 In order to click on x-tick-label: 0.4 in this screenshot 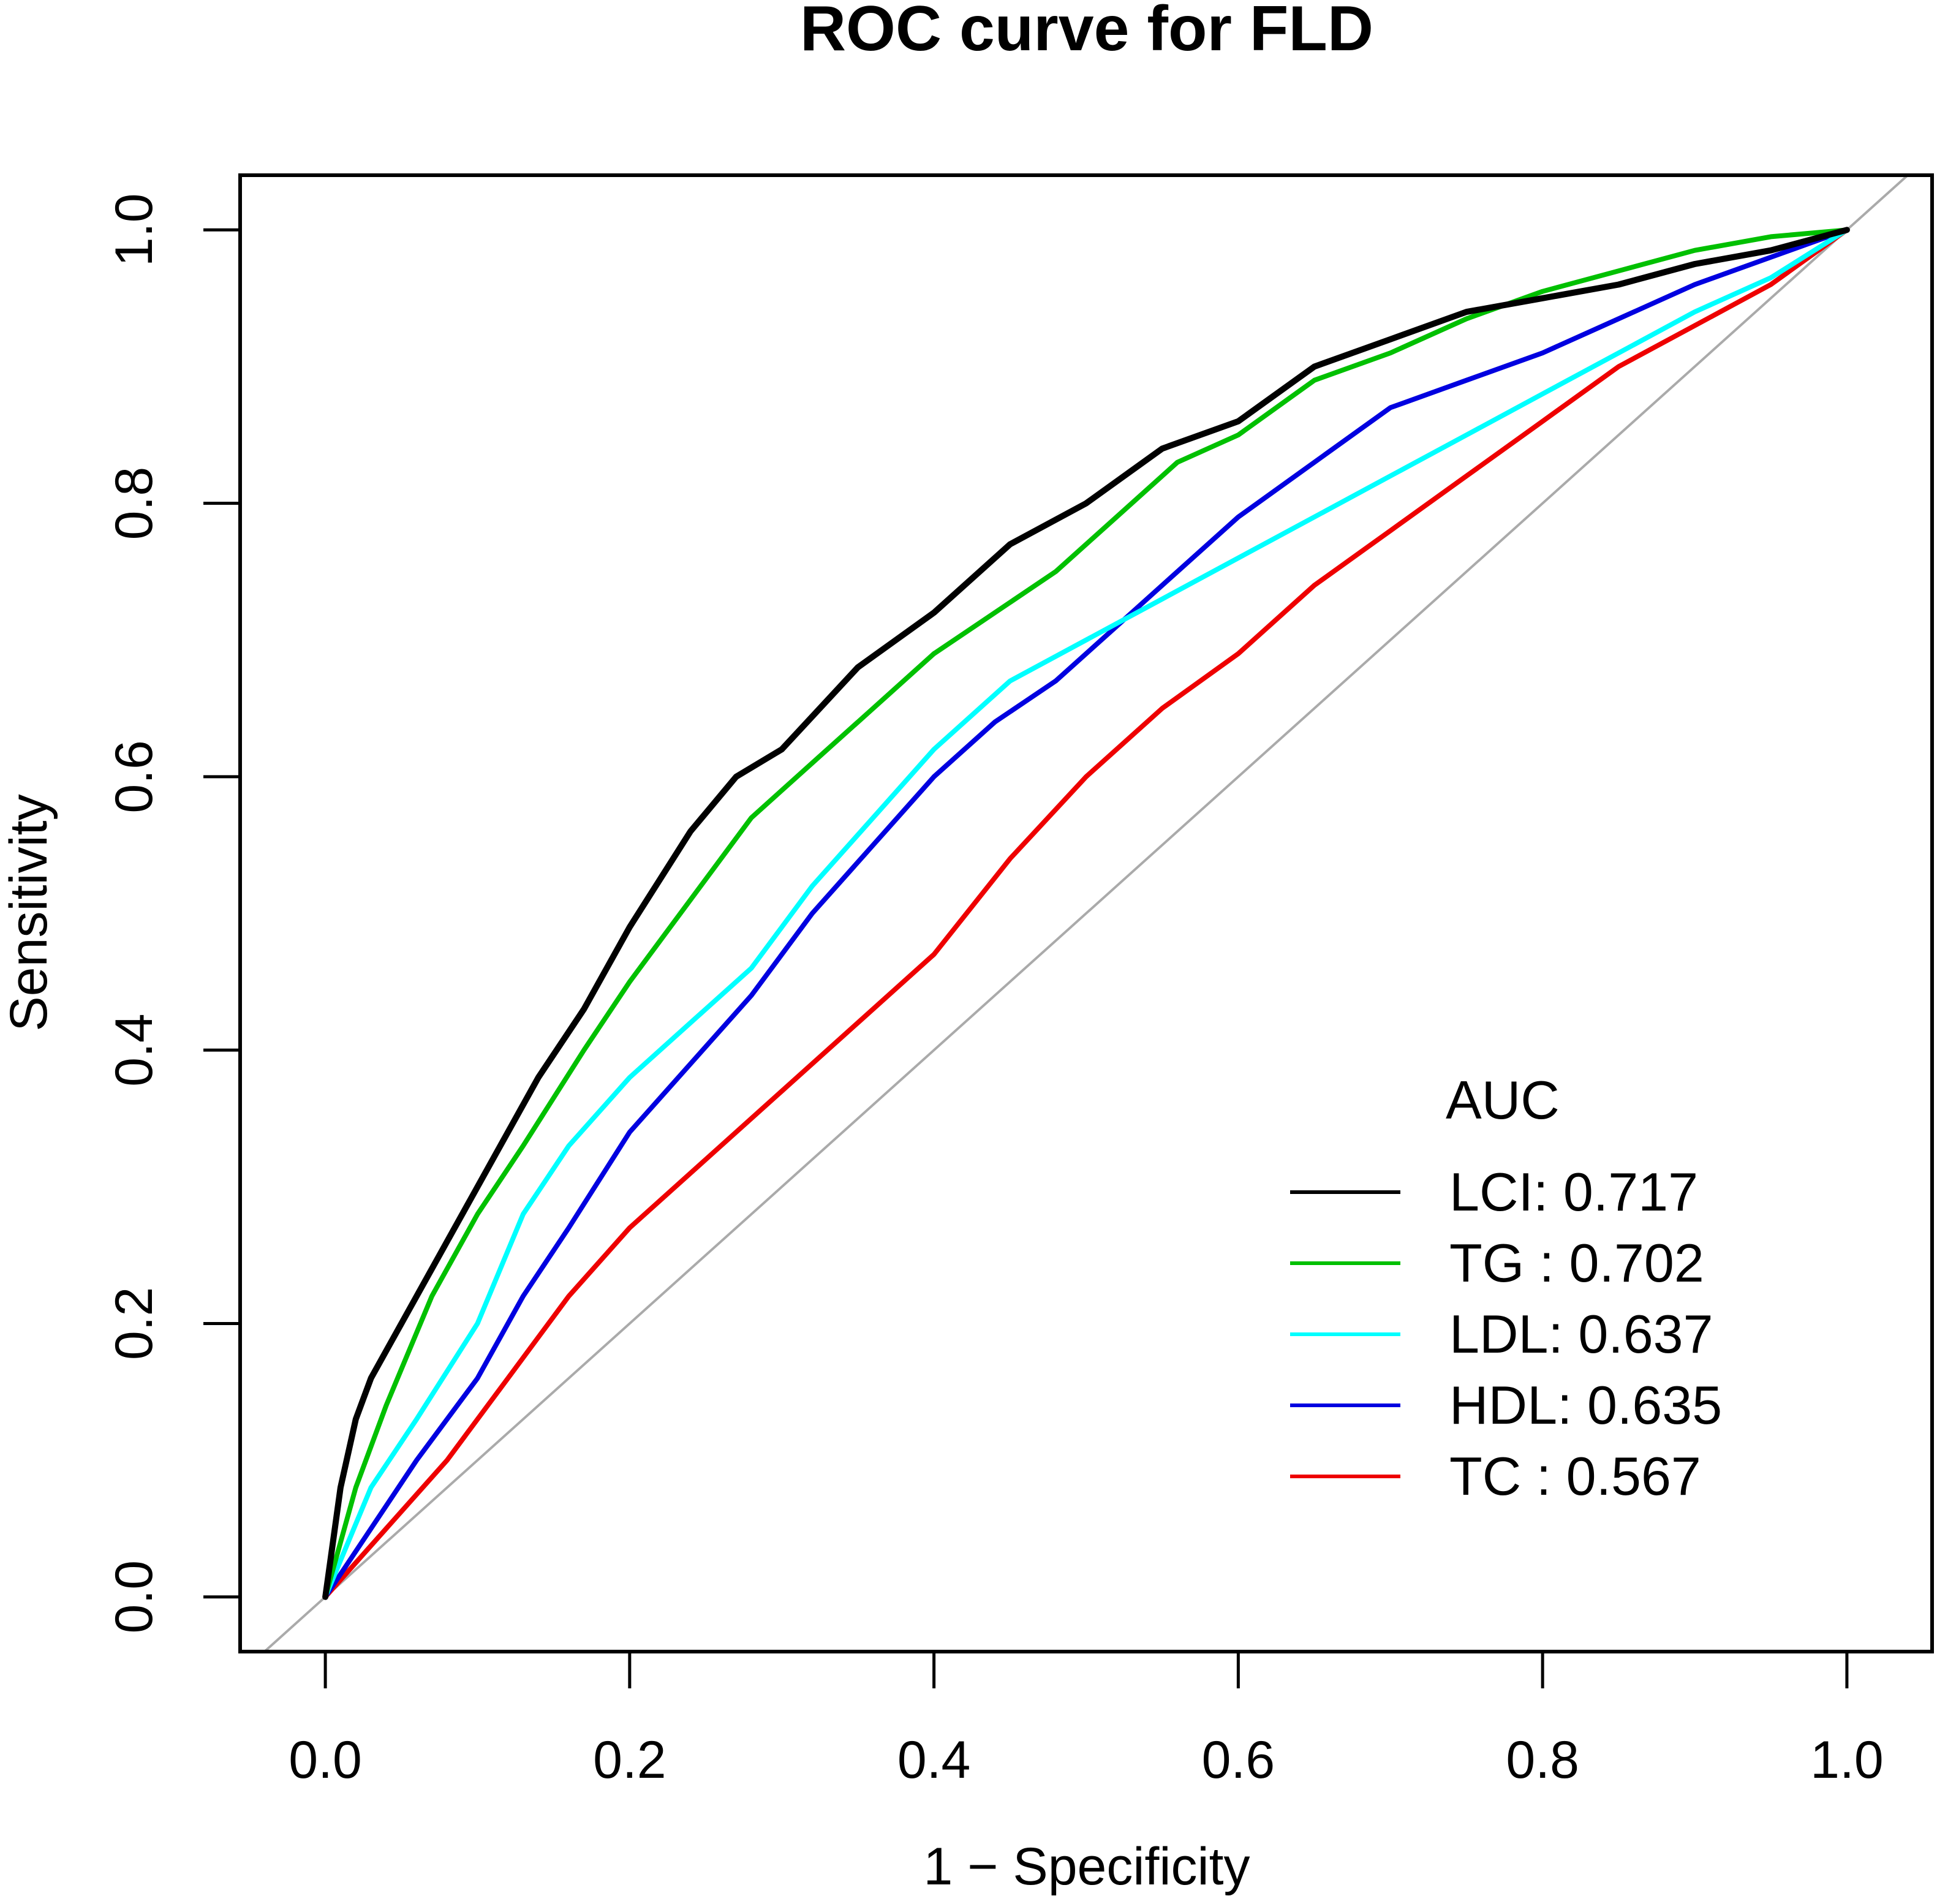, I will do `click(934, 1760)`.